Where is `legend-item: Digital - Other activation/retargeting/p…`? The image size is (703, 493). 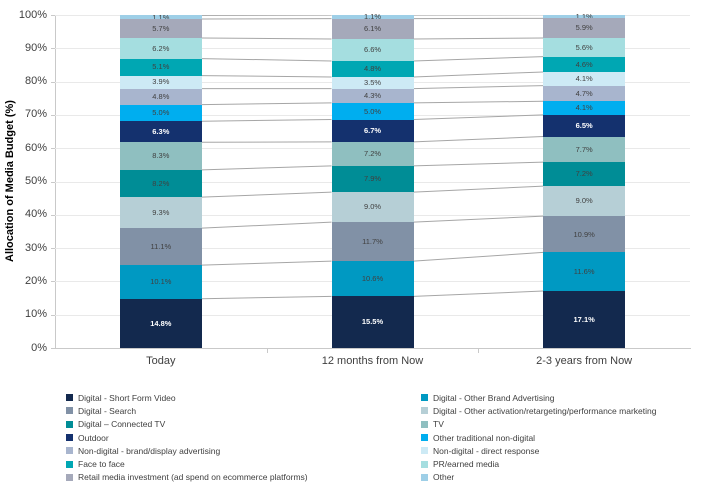 legend-item: Digital - Other activation/retargeting/p… is located at coordinates (538, 411).